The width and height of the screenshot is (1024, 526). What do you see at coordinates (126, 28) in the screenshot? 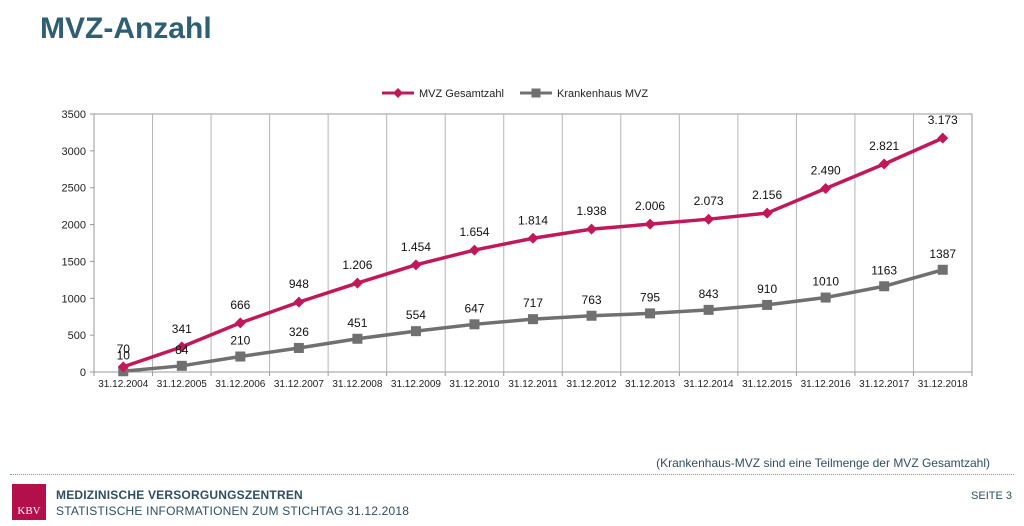
I see `page-title: MVZ-Anzahl` at bounding box center [126, 28].